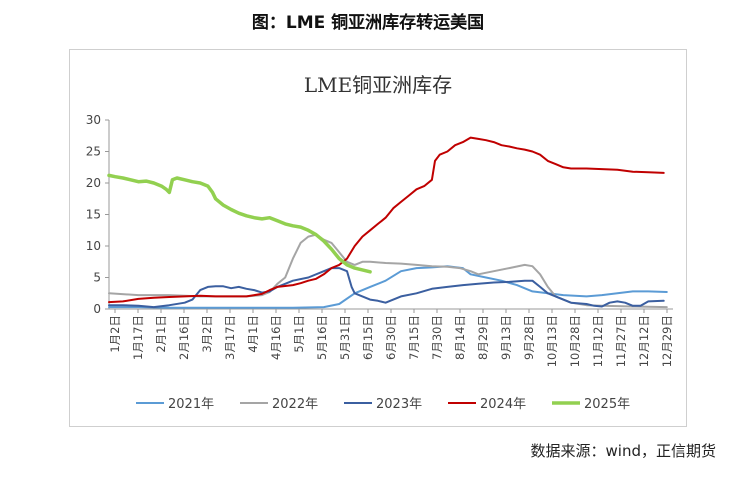 The width and height of the screenshot is (736, 478). I want to click on chart-title: LME铜亚洲库存, so click(378, 85).